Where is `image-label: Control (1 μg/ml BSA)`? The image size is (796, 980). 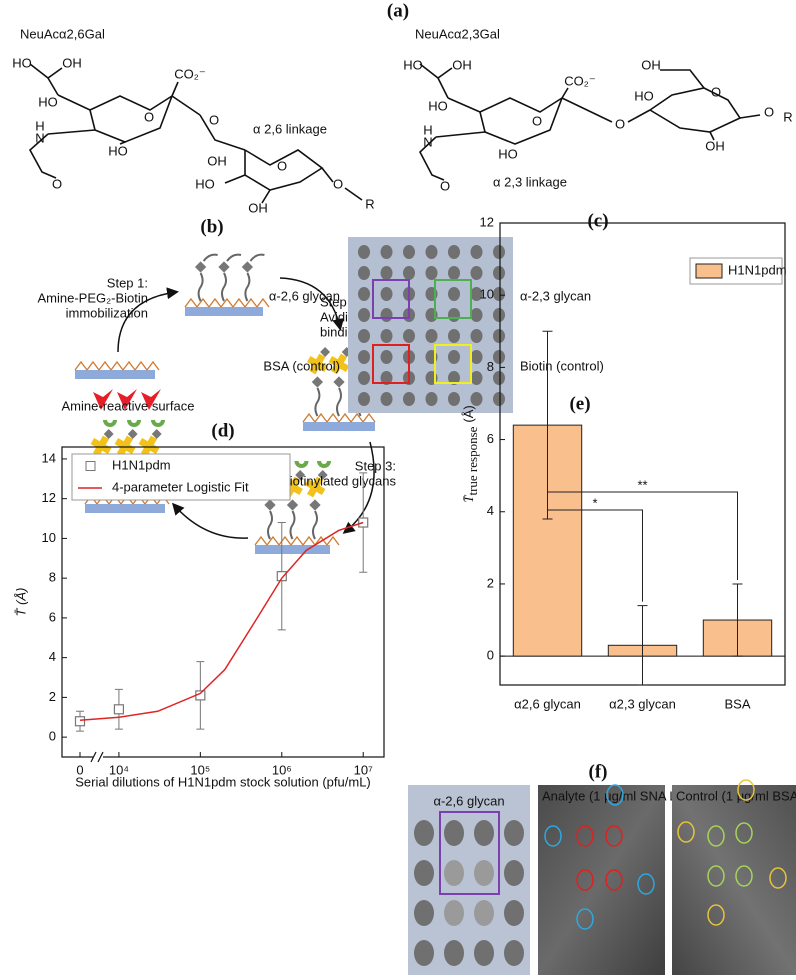 image-label: Control (1 μg/ml BSA) is located at coordinates (736, 795).